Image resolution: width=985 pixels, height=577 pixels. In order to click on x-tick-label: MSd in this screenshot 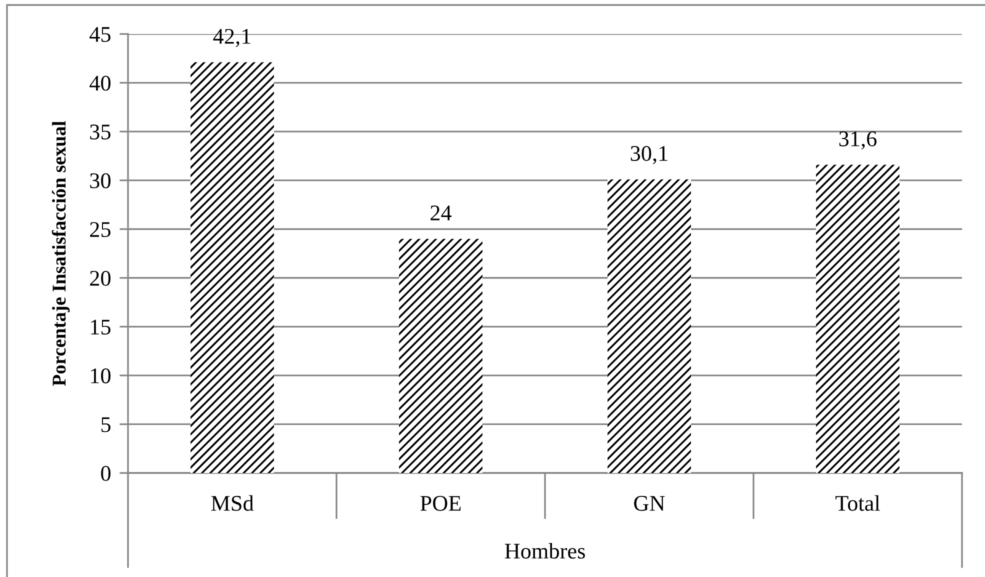, I will do `click(232, 503)`.